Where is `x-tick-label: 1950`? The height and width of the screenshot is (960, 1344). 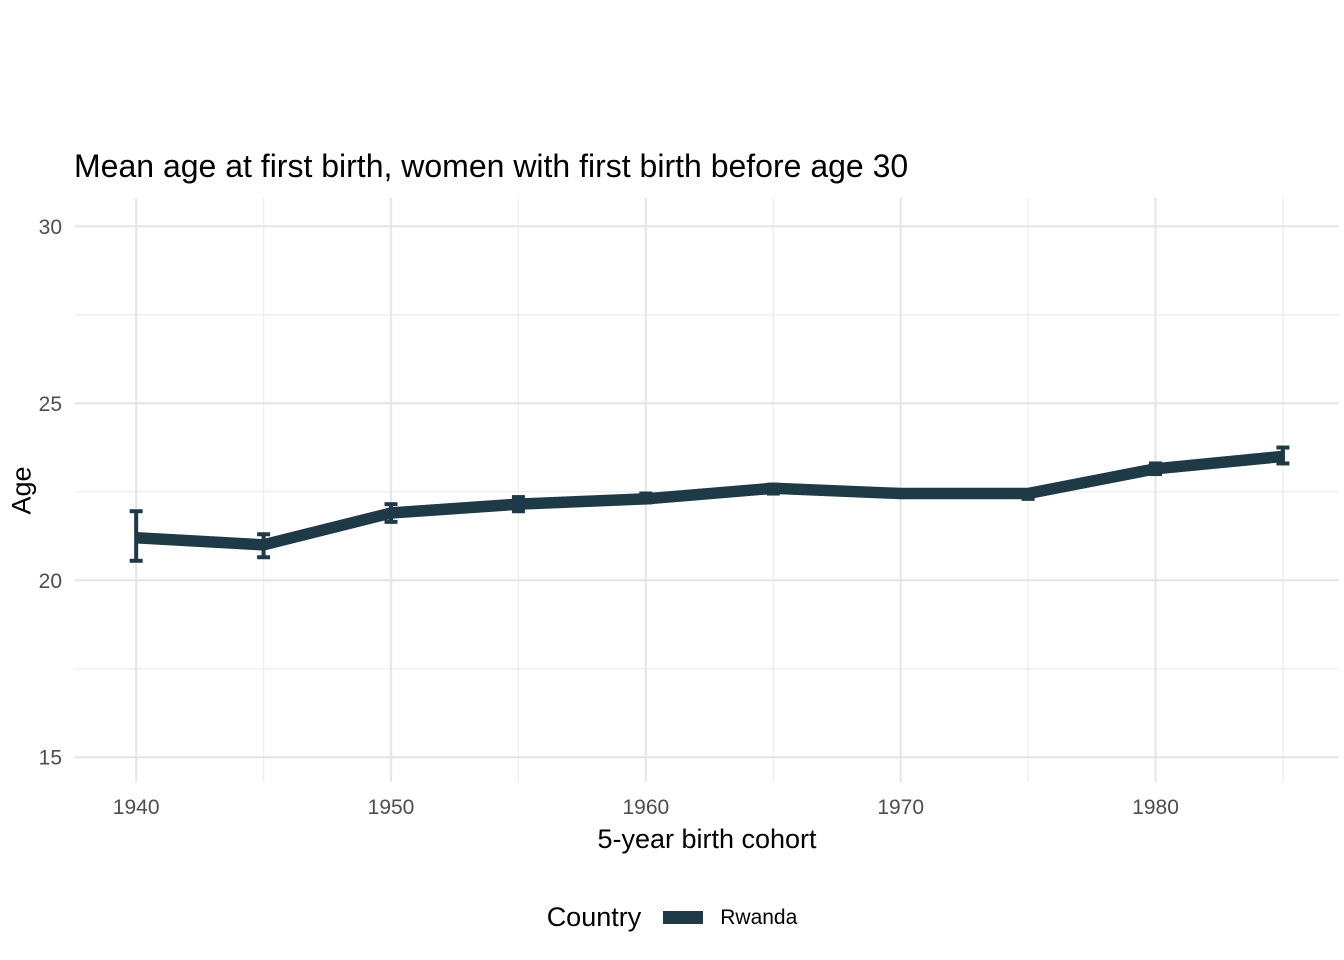 x-tick-label: 1950 is located at coordinates (391, 807).